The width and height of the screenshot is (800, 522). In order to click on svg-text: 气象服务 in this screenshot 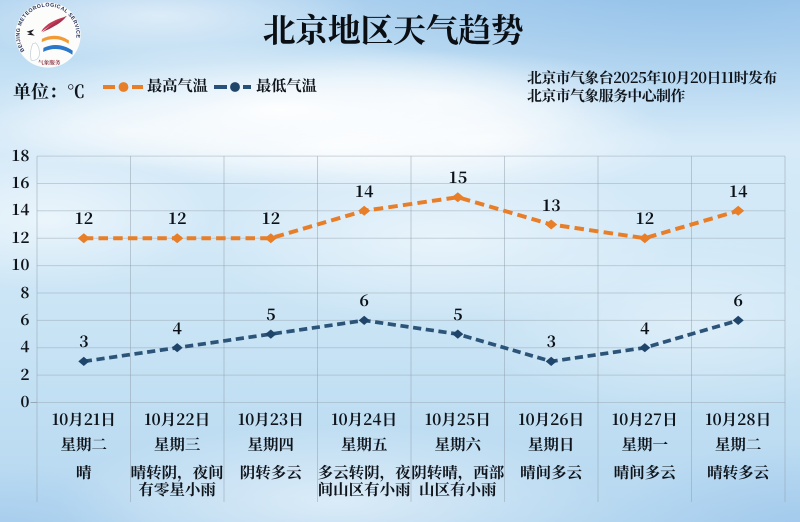, I will do `click(49, 63)`.